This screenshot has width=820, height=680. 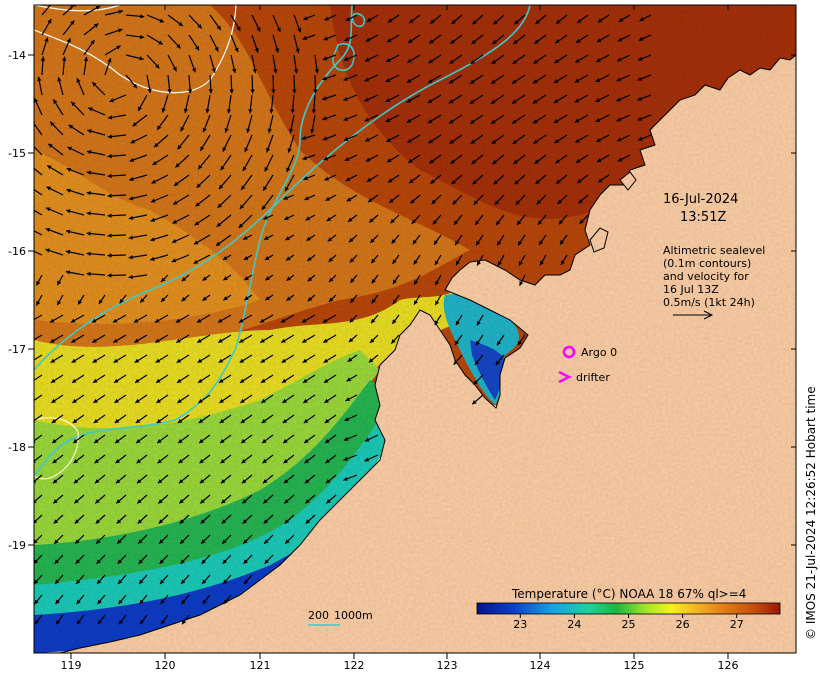 I want to click on colorbar-scale, so click(x=628, y=608).